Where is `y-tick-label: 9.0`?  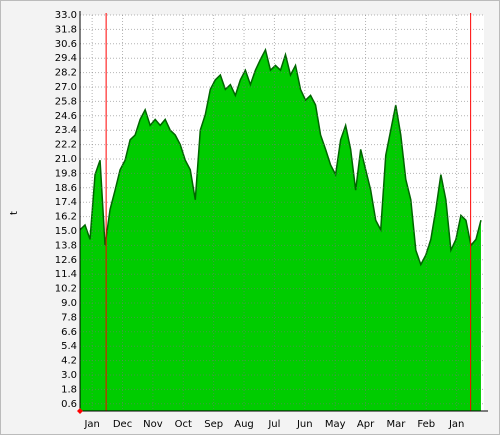 y-tick-label: 9.0 is located at coordinates (69, 303).